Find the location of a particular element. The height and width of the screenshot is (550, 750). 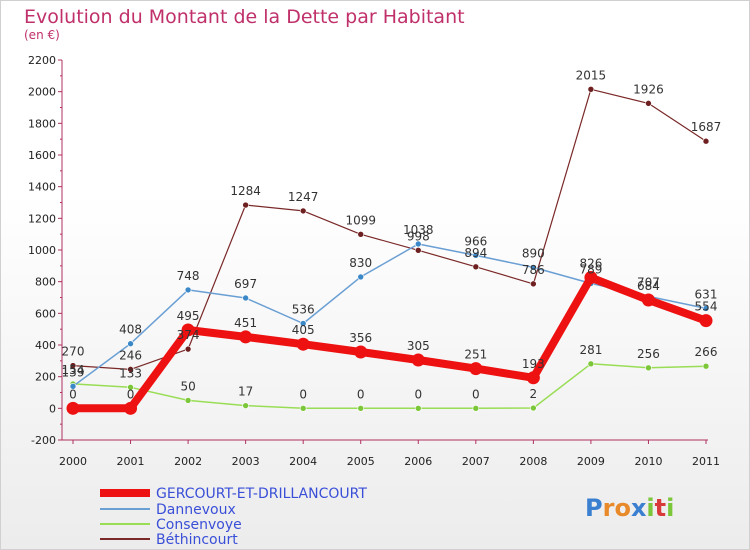

y-tick-label: 1000 is located at coordinates (42, 250).